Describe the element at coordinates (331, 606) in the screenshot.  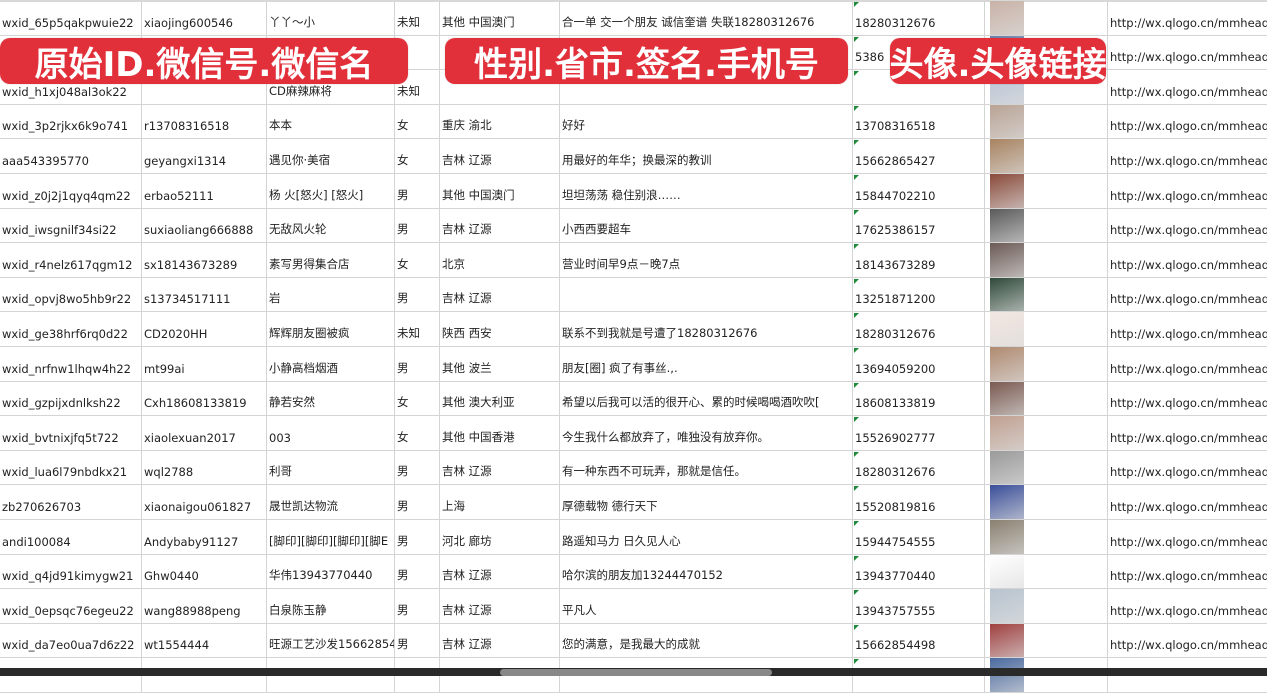
I see `wechat-name-cell: 白泉陈玉静` at that location.